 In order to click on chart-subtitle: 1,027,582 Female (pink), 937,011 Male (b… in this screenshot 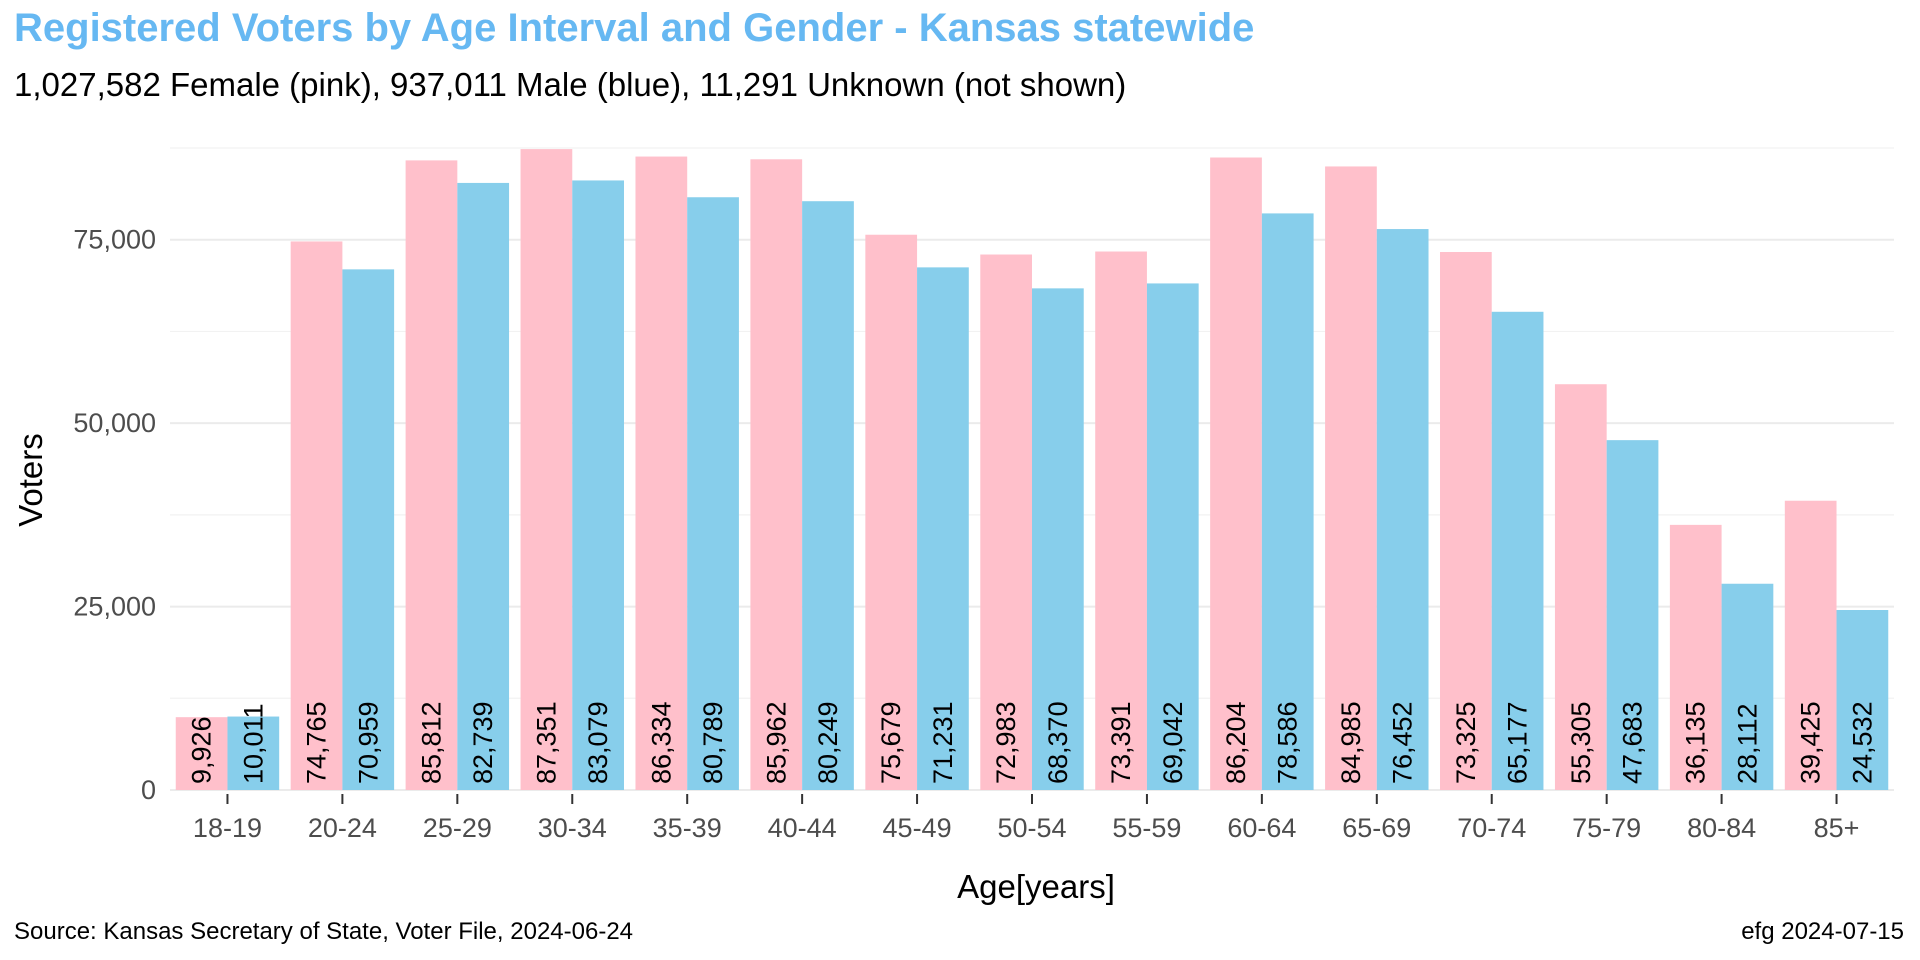, I will do `click(570, 84)`.